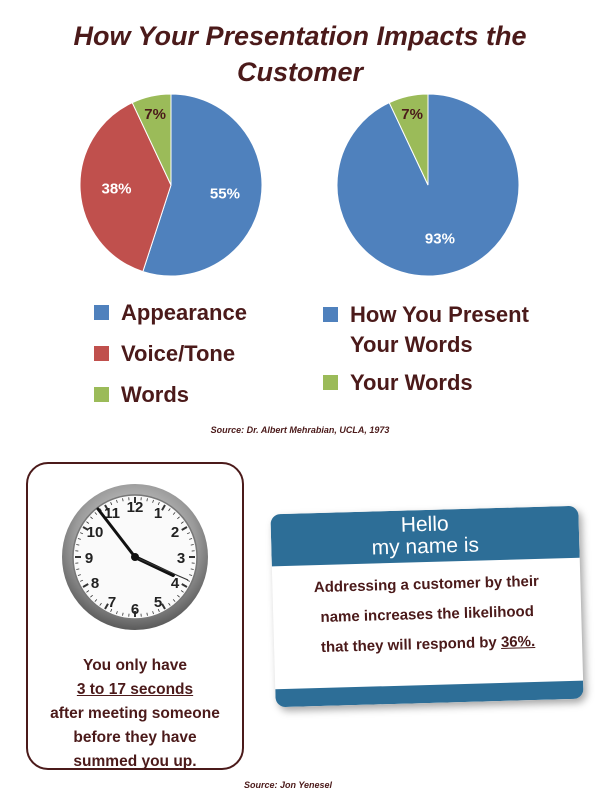 This screenshot has height=800, width=600. Describe the element at coordinates (135, 557) in the screenshot. I see `clock-icon: 12 1 2 3 4 5 6 7 8 9 10 11` at that location.